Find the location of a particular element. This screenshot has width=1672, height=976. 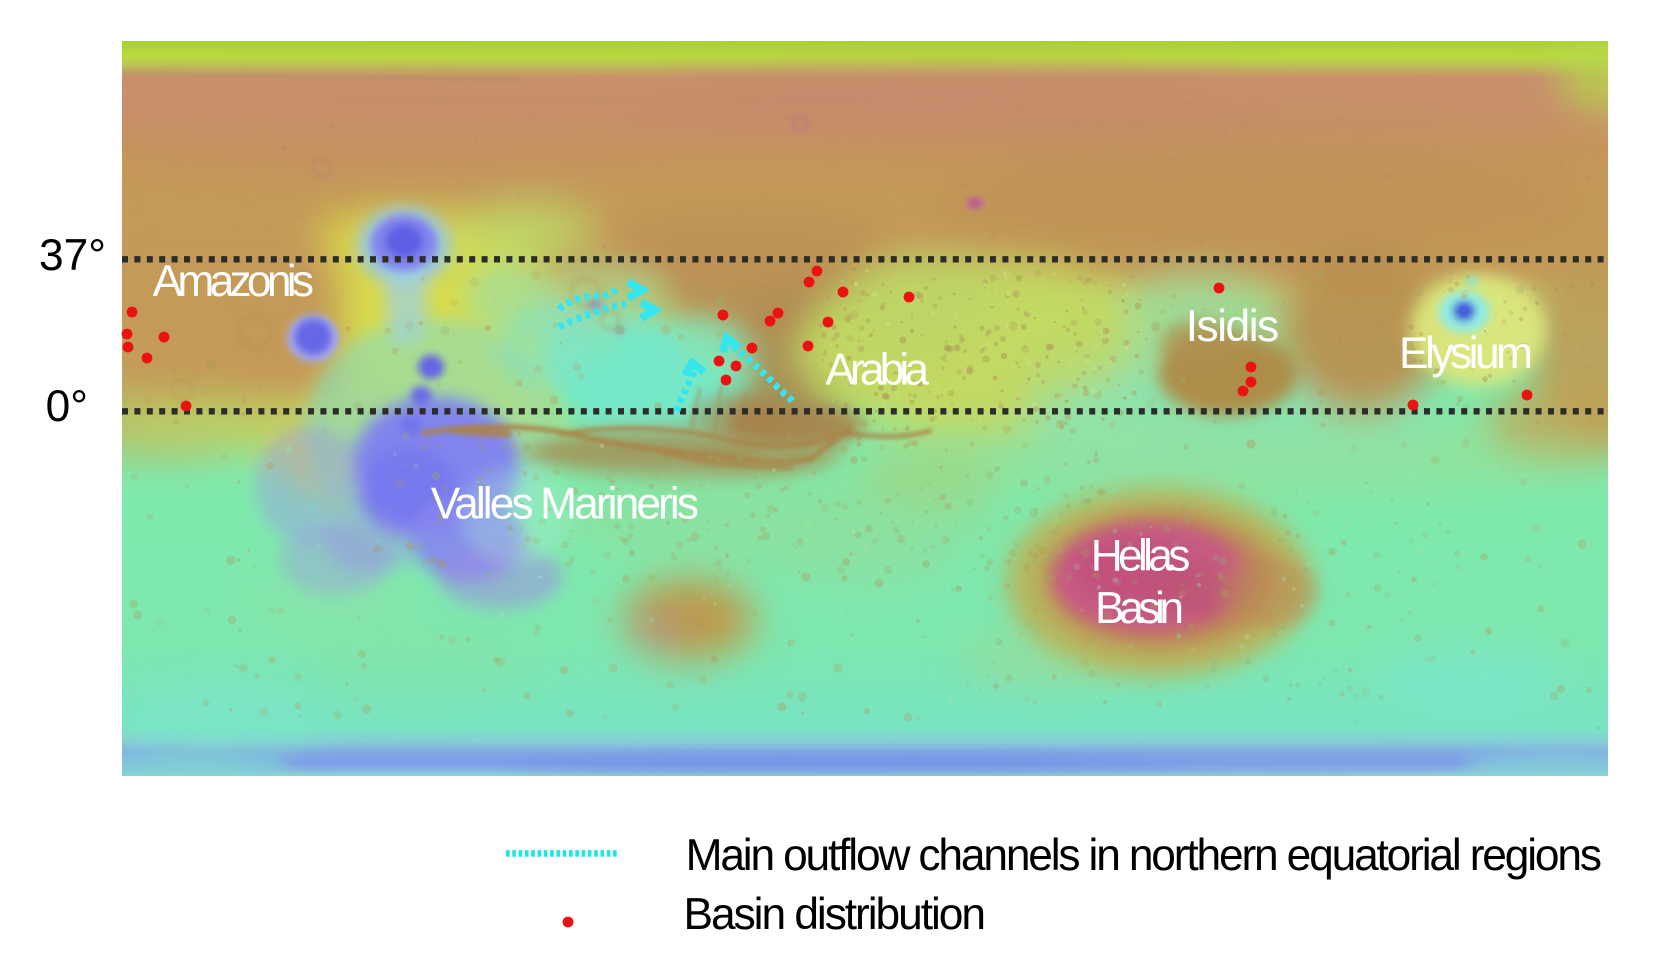

svg-text: Basin distribution is located at coordinates (835, 914).